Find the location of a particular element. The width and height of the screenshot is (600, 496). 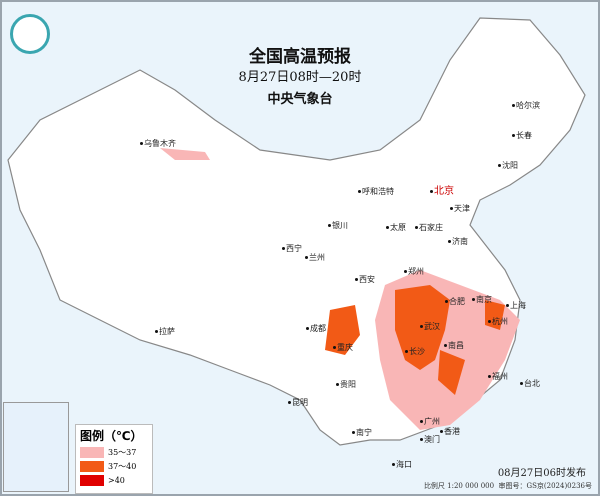

city-label: 澳门 is located at coordinates (430, 439).